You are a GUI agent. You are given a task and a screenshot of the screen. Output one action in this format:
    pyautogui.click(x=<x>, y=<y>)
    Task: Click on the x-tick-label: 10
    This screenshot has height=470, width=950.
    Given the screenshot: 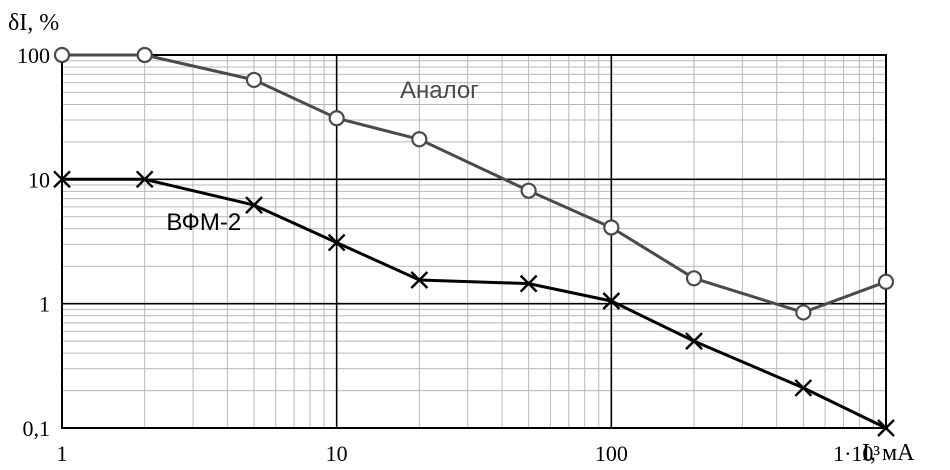 What is the action you would take?
    pyautogui.click(x=337, y=453)
    